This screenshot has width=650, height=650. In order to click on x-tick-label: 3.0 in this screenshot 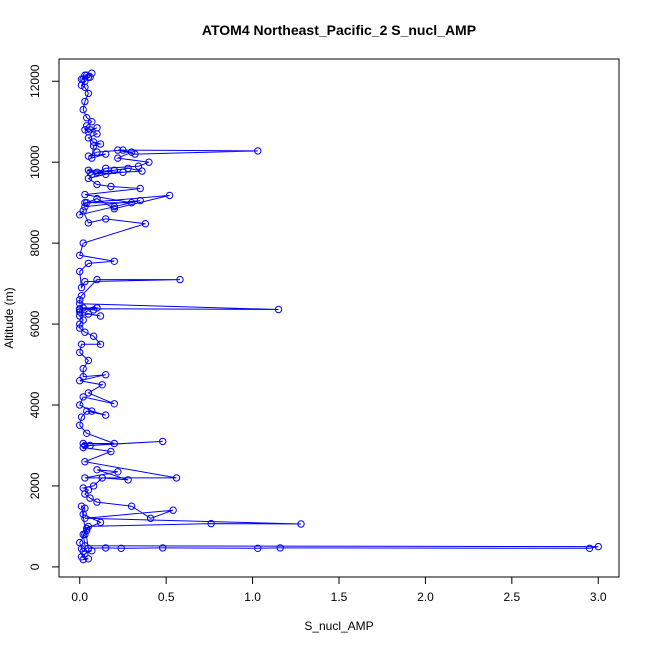, I will do `click(598, 597)`.